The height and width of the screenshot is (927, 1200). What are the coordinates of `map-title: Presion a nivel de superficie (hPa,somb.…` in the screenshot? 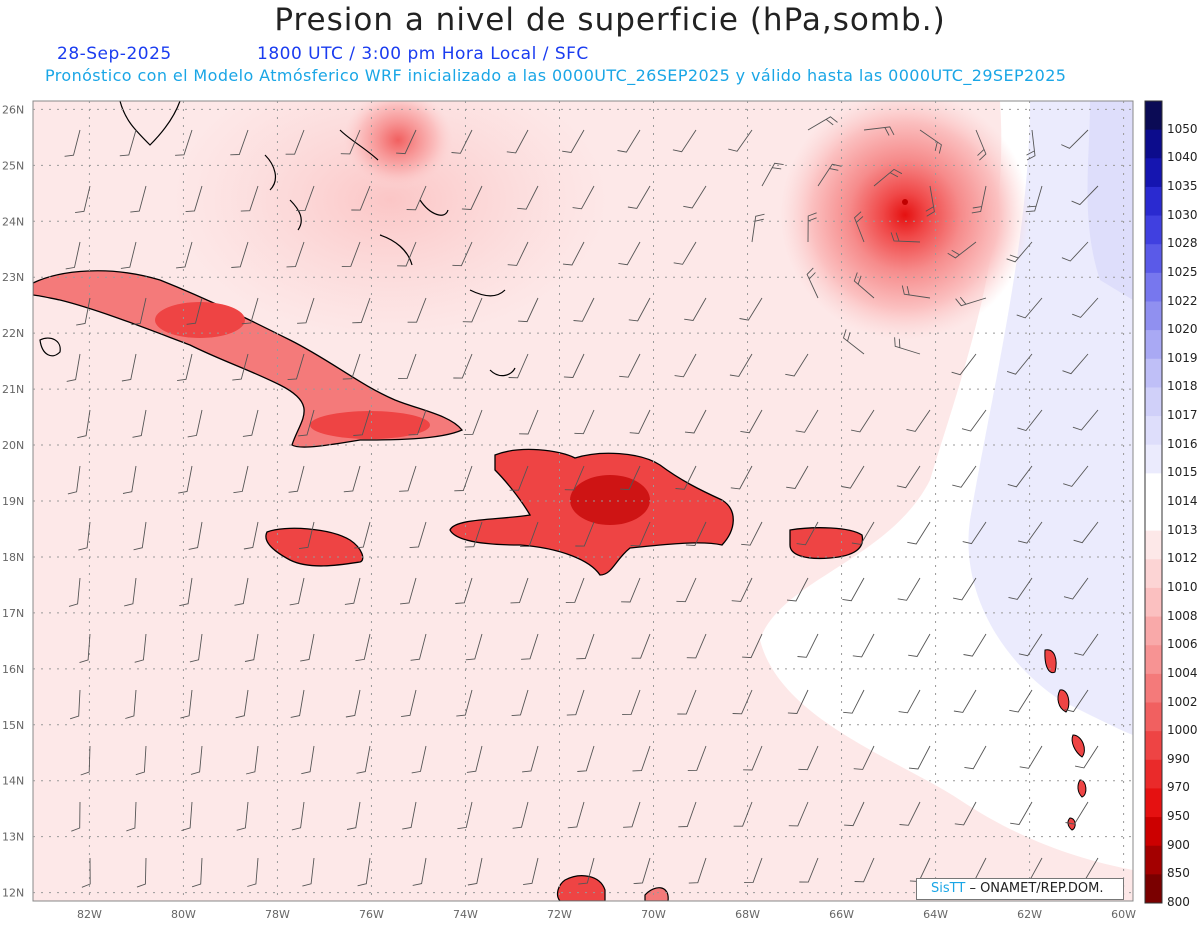 It's located at (610, 20).